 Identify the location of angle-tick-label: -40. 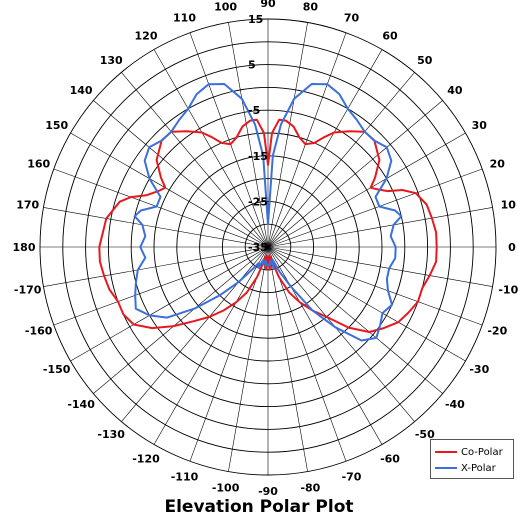
(455, 404).